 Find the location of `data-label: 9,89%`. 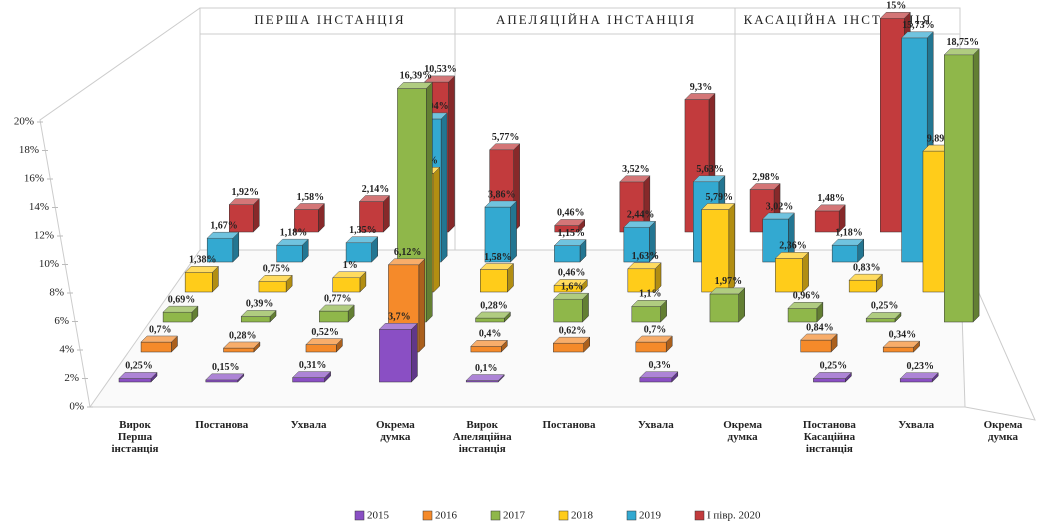

data-label: 9,89% is located at coordinates (941, 138).